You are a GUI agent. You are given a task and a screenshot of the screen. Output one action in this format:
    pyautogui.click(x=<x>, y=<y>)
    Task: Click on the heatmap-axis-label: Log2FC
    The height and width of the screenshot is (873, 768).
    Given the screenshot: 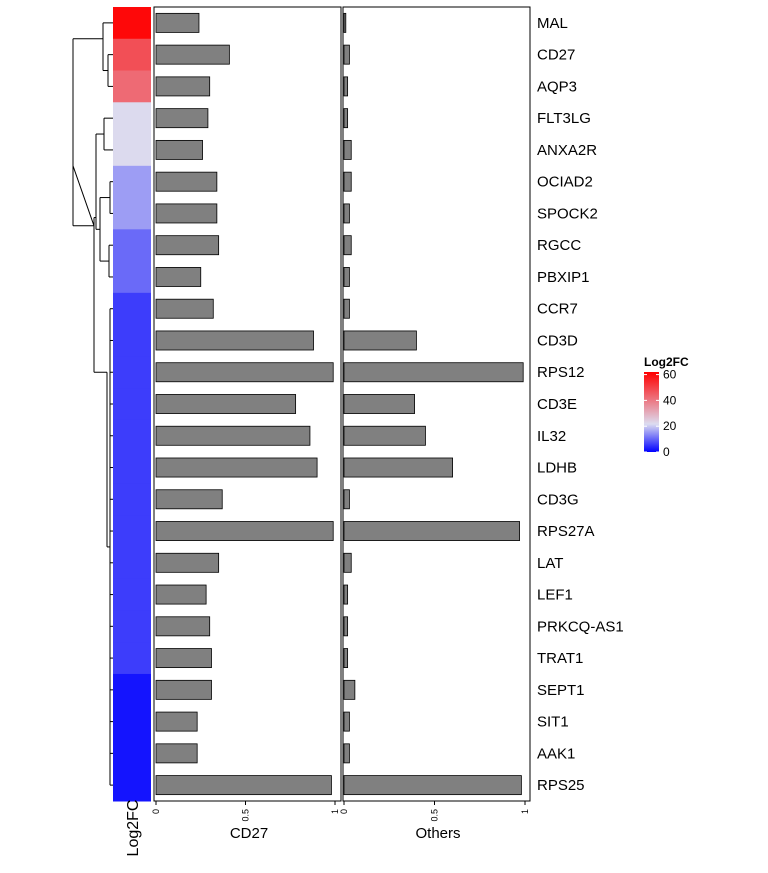 What is the action you would take?
    pyautogui.click(x=133, y=828)
    